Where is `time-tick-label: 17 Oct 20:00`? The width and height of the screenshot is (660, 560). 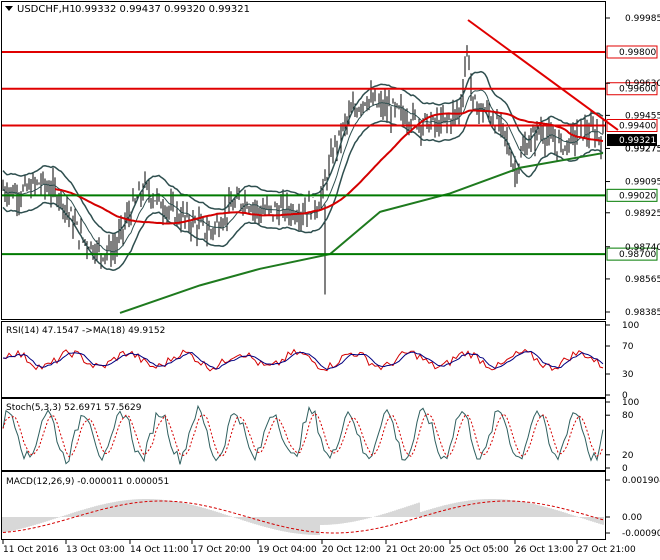 time-tick-label: 17 Oct 20:00 is located at coordinates (221, 550).